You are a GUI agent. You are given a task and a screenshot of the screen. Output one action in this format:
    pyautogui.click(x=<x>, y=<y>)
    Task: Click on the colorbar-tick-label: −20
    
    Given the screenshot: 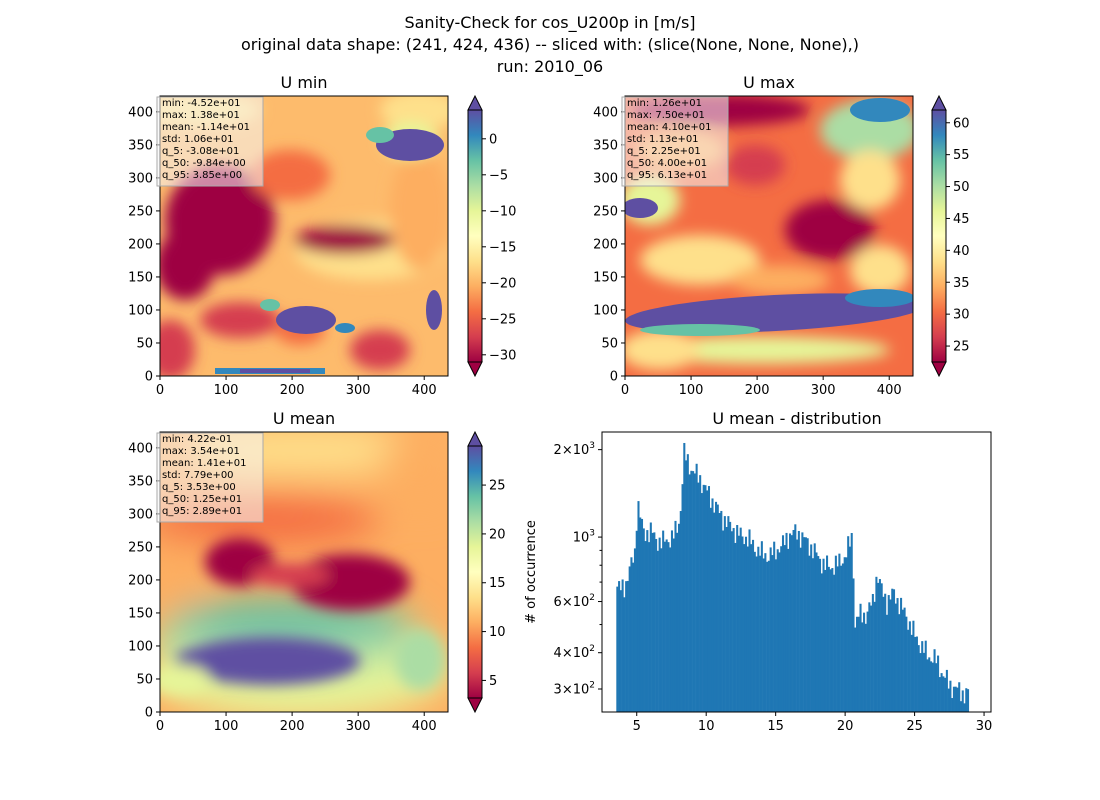 What is the action you would take?
    pyautogui.click(x=502, y=283)
    